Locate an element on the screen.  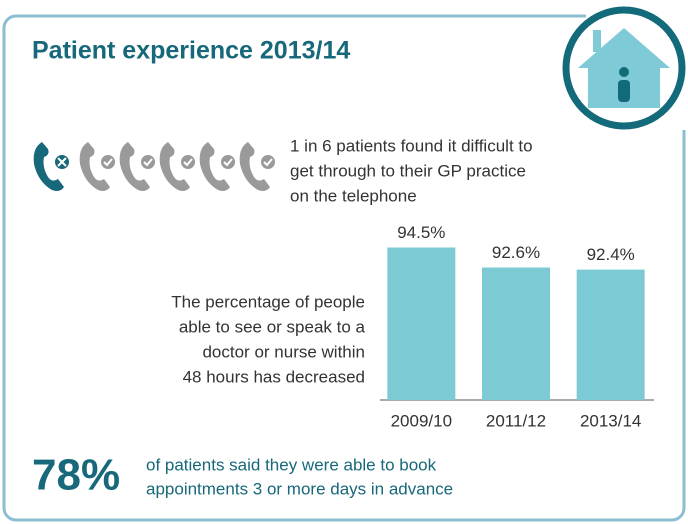
phone-icons is located at coordinates (155, 166).